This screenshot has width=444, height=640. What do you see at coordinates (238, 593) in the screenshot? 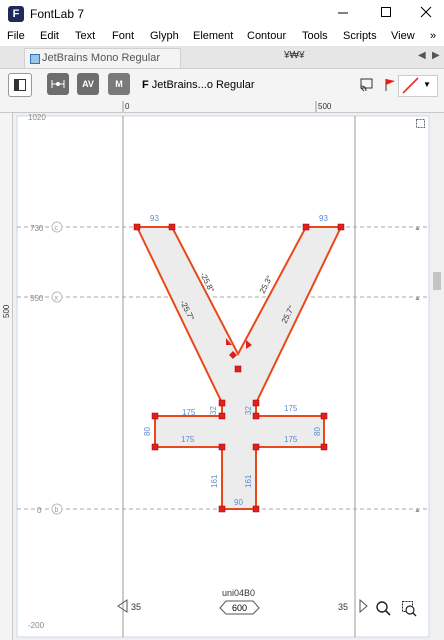
I see `glyph-name-label: uni04B0` at bounding box center [238, 593].